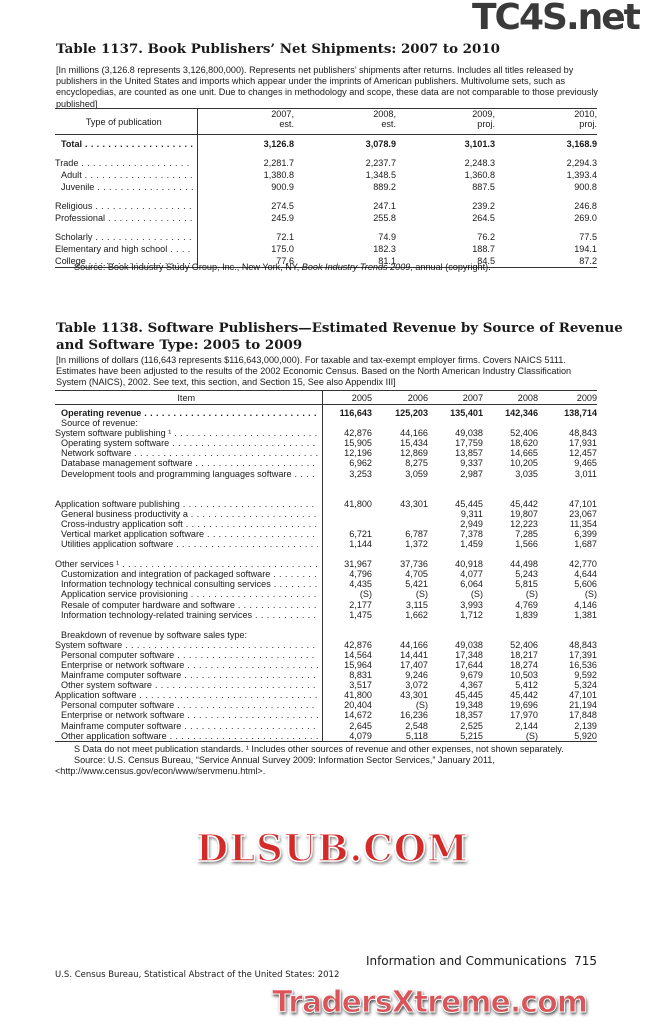 This screenshot has height=1024, width=652. What do you see at coordinates (466, 413) in the screenshot?
I see `cell-value: 135,401` at bounding box center [466, 413].